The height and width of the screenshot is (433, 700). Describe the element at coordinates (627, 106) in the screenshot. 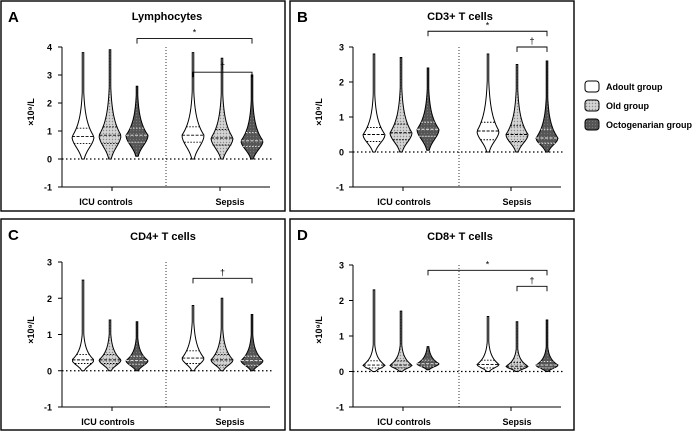

I see `legend-label: Old group` at that location.